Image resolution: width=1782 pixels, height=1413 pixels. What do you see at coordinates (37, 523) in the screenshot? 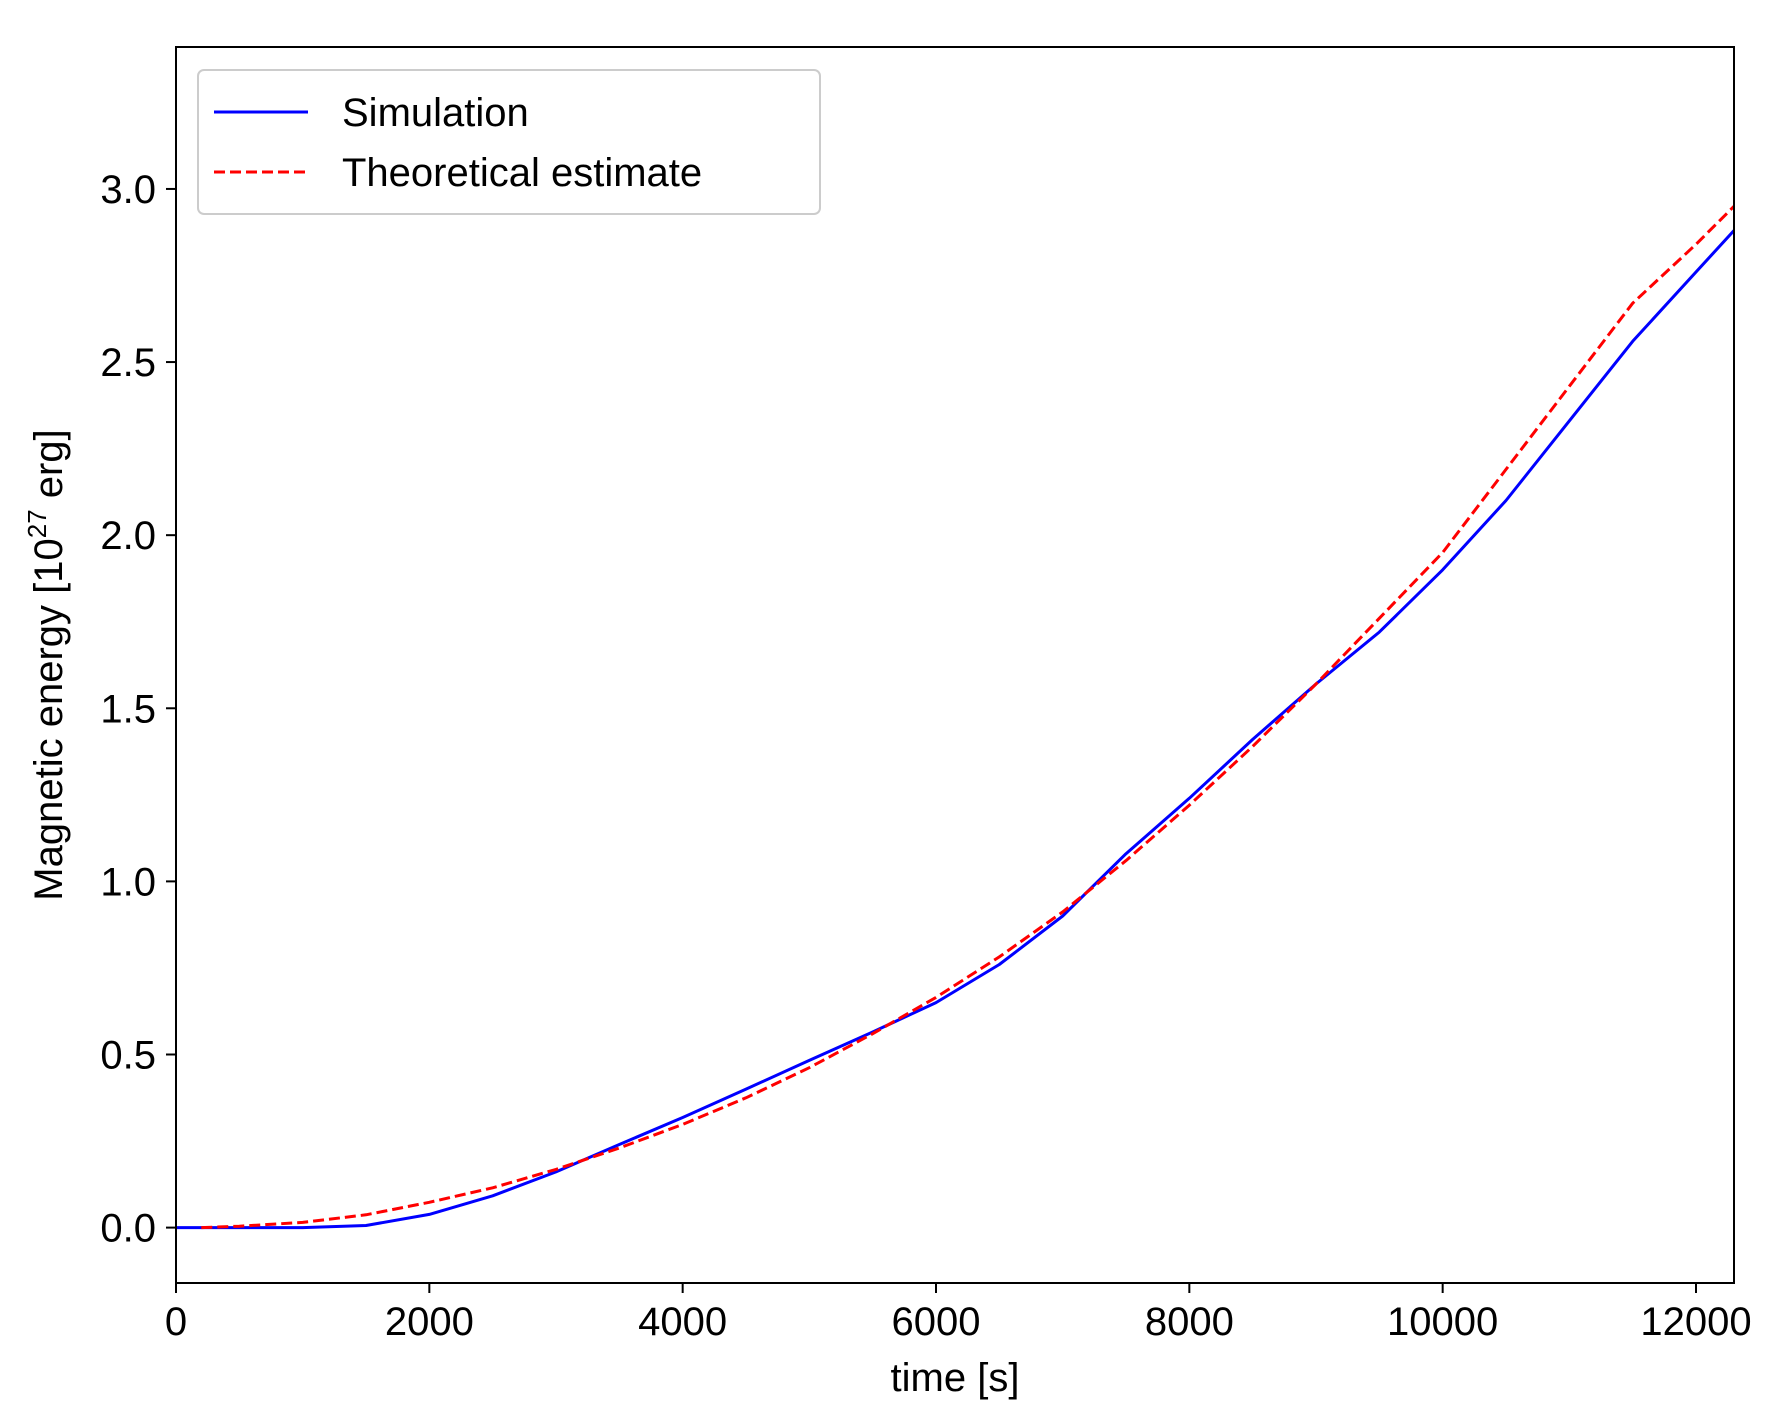
I see `y-axis-label-superscript: 27` at bounding box center [37, 523].